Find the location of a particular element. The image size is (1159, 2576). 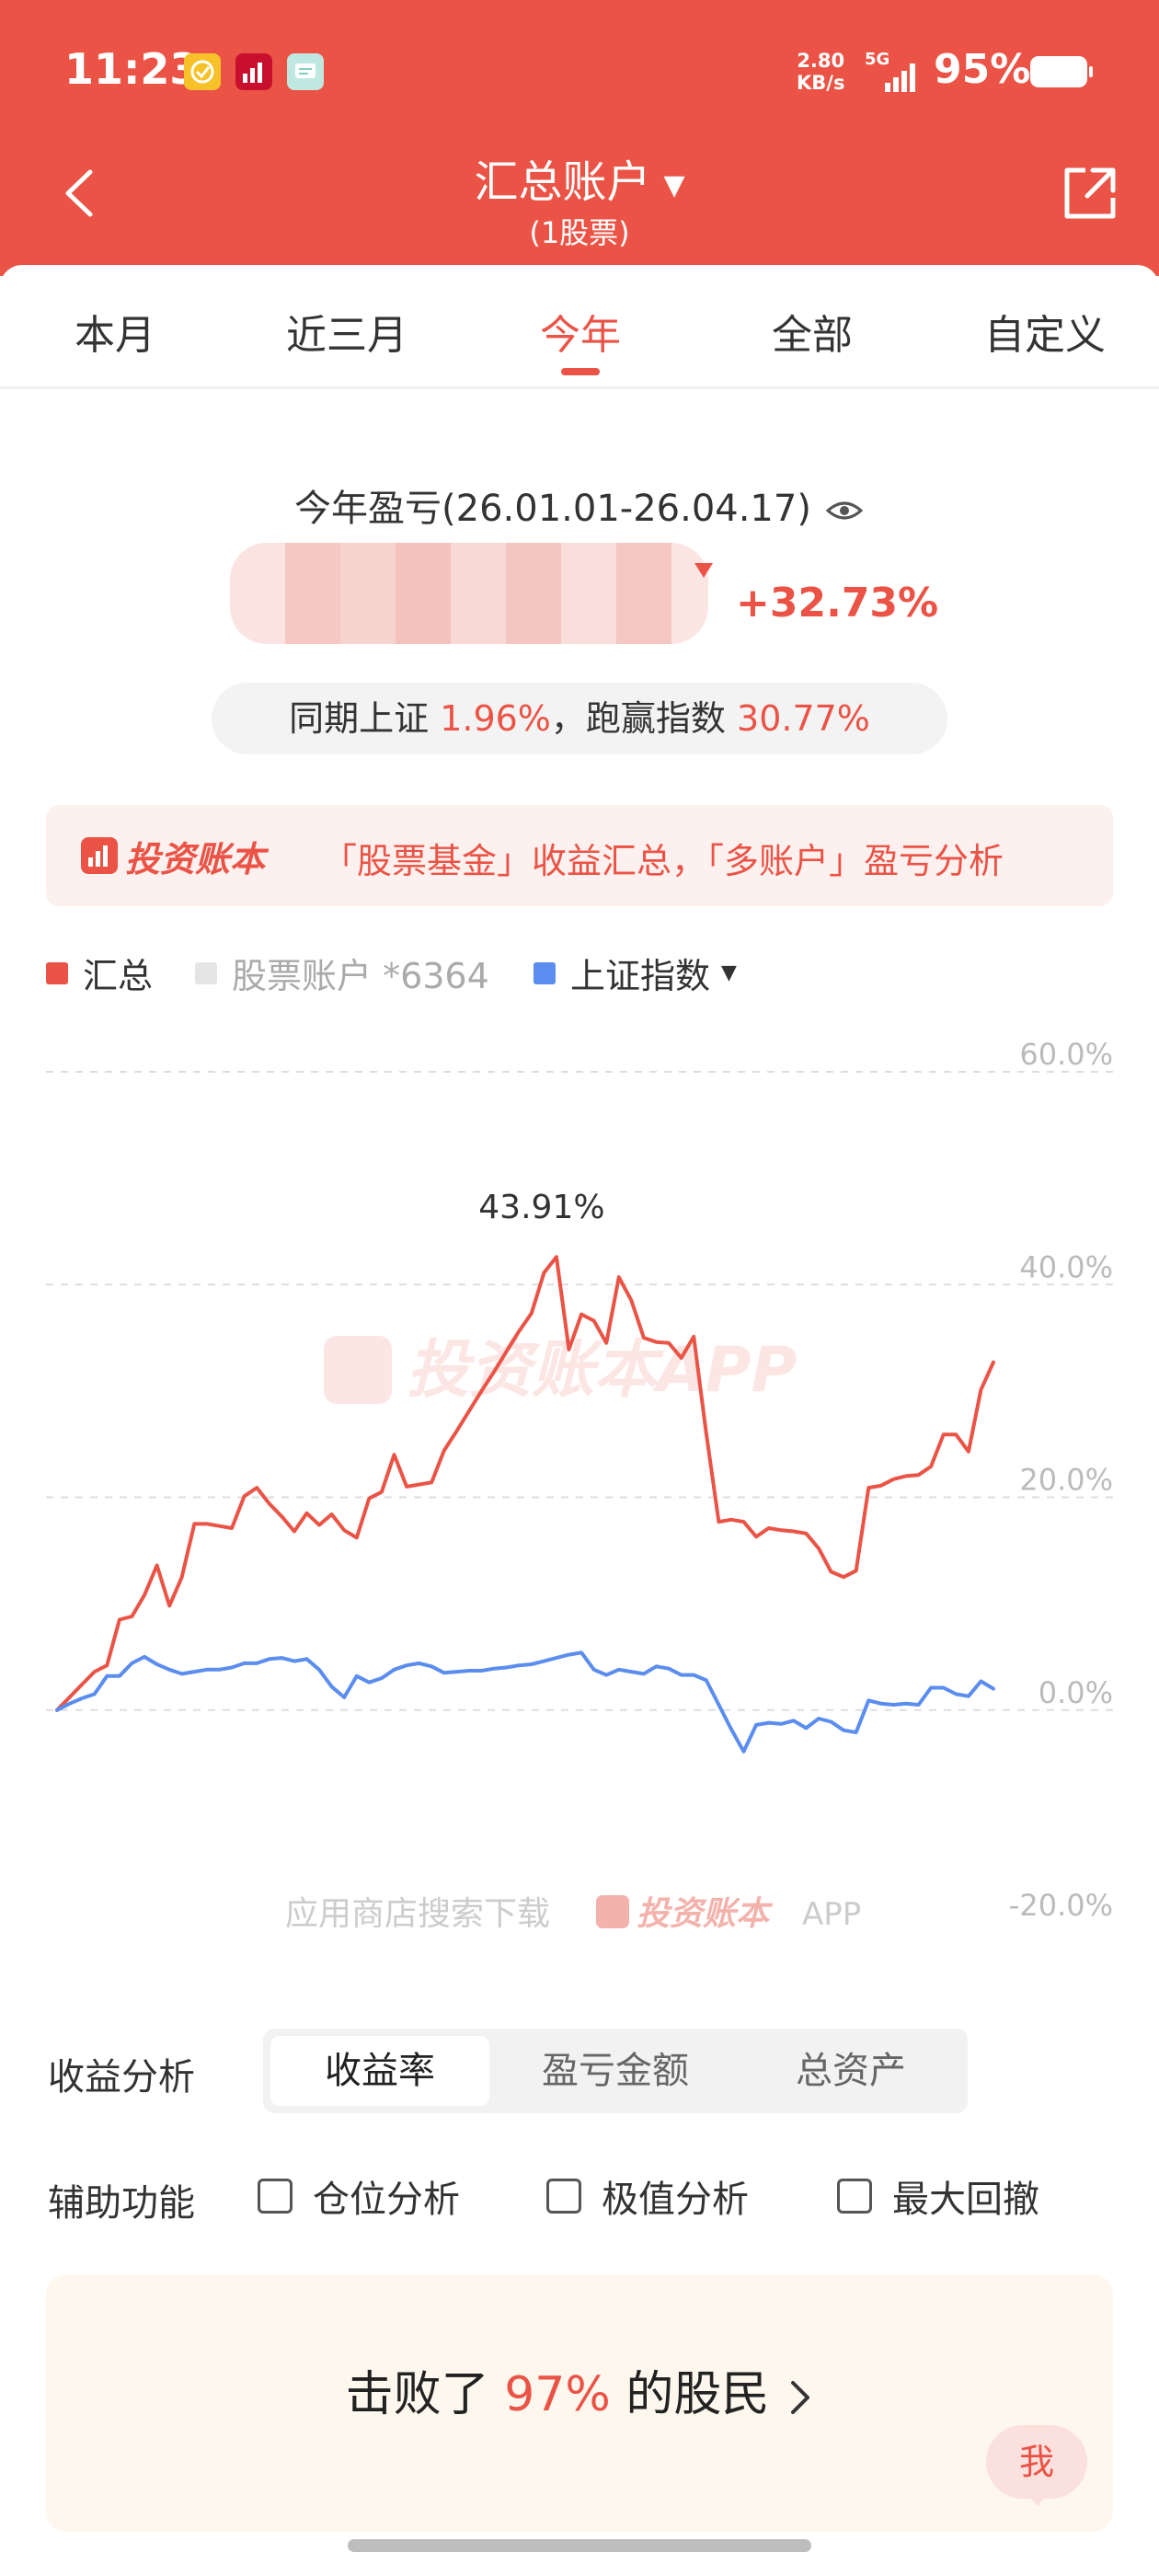

chart-watermark: 投资账本APP is located at coordinates (560, 1370).